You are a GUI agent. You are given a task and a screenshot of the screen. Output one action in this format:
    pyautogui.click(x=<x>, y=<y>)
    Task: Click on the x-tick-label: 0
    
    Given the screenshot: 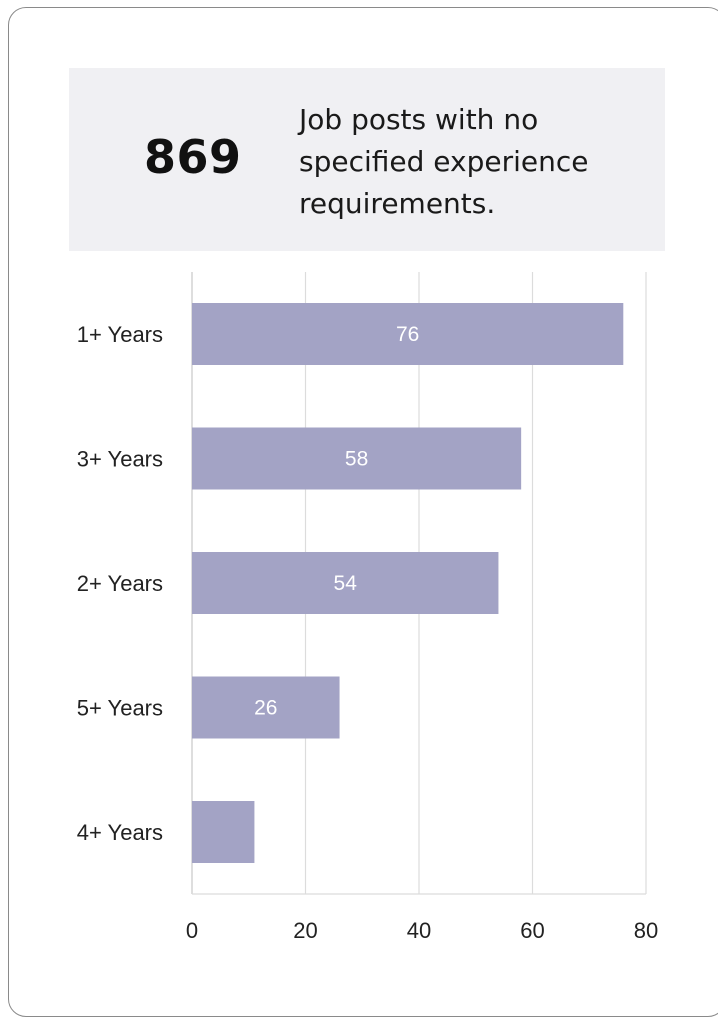 What is the action you would take?
    pyautogui.click(x=192, y=930)
    